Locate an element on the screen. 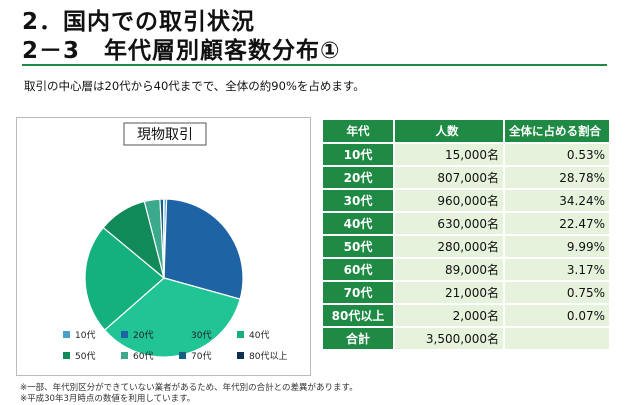 This screenshot has width=626, height=405. share-cell: 0.53% is located at coordinates (557, 154).